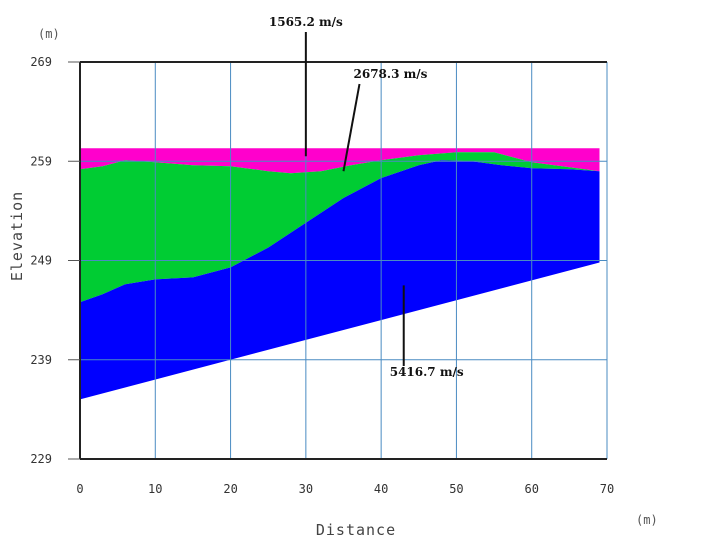 The image size is (720, 540). I want to click on x-tick-label-5: 50, so click(456, 489).